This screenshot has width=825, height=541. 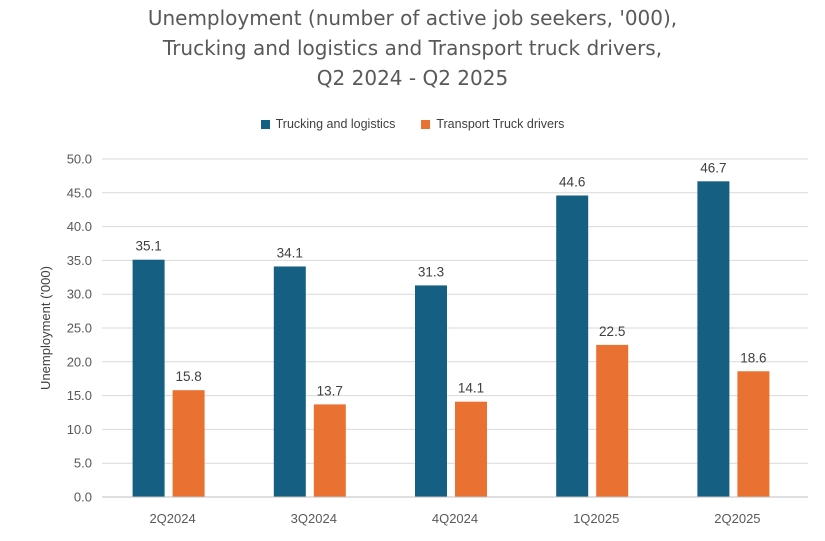 I want to click on x-tick-label: 2Q2024, so click(x=172, y=518).